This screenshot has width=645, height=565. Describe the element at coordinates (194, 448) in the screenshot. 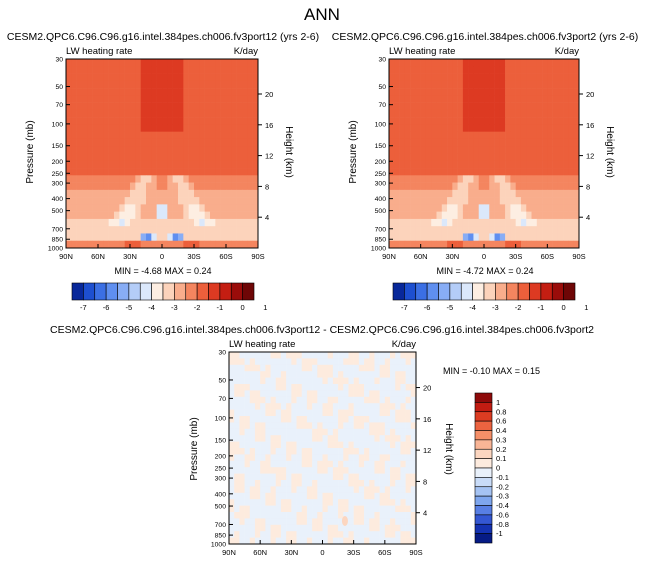

I see `panel-3-ylabel: Pressure (mb)` at that location.